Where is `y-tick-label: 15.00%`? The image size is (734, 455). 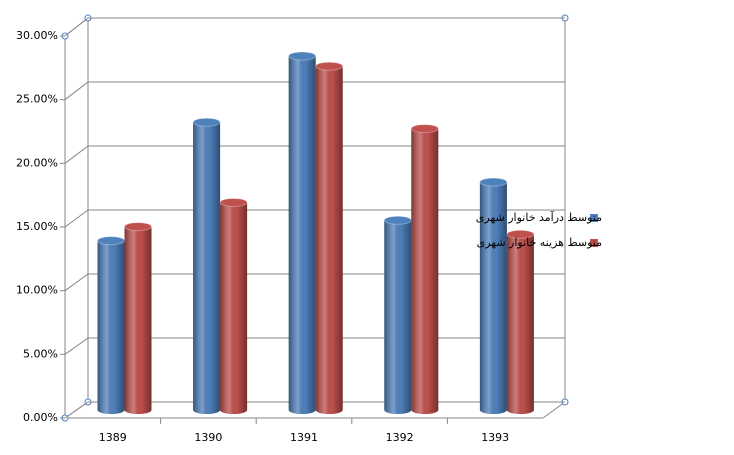 y-tick-label: 15.00% is located at coordinates (37, 226).